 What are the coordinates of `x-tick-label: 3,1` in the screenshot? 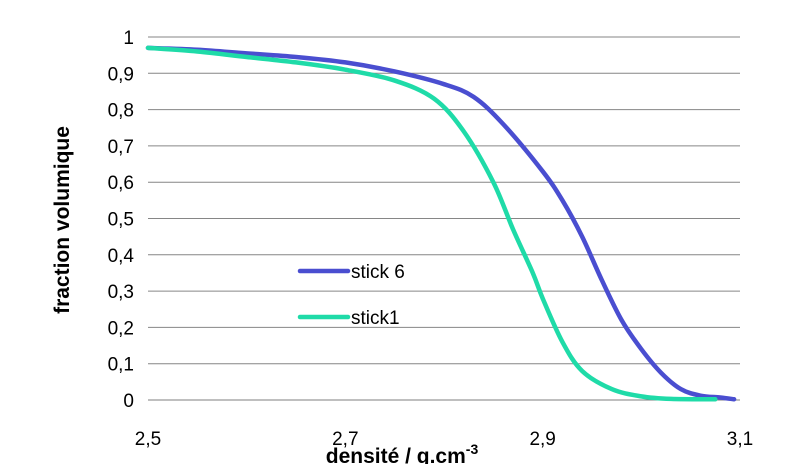 It's located at (740, 439).